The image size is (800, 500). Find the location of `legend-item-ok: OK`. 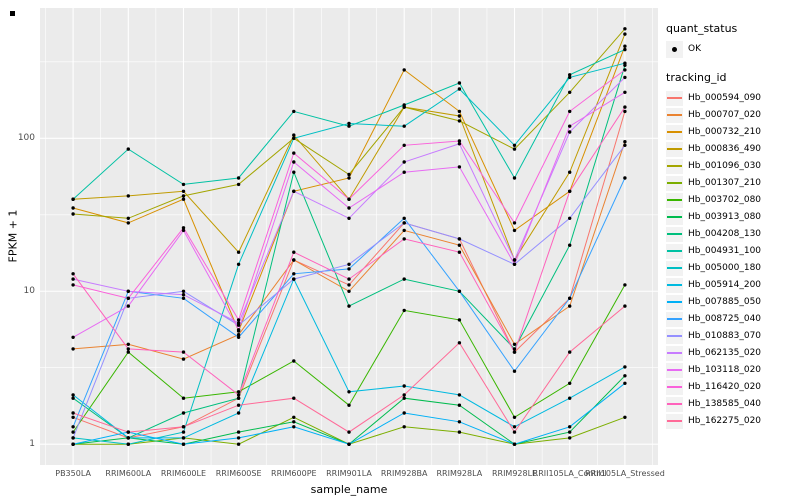

legend-item-ok: OK is located at coordinates (732, 49).